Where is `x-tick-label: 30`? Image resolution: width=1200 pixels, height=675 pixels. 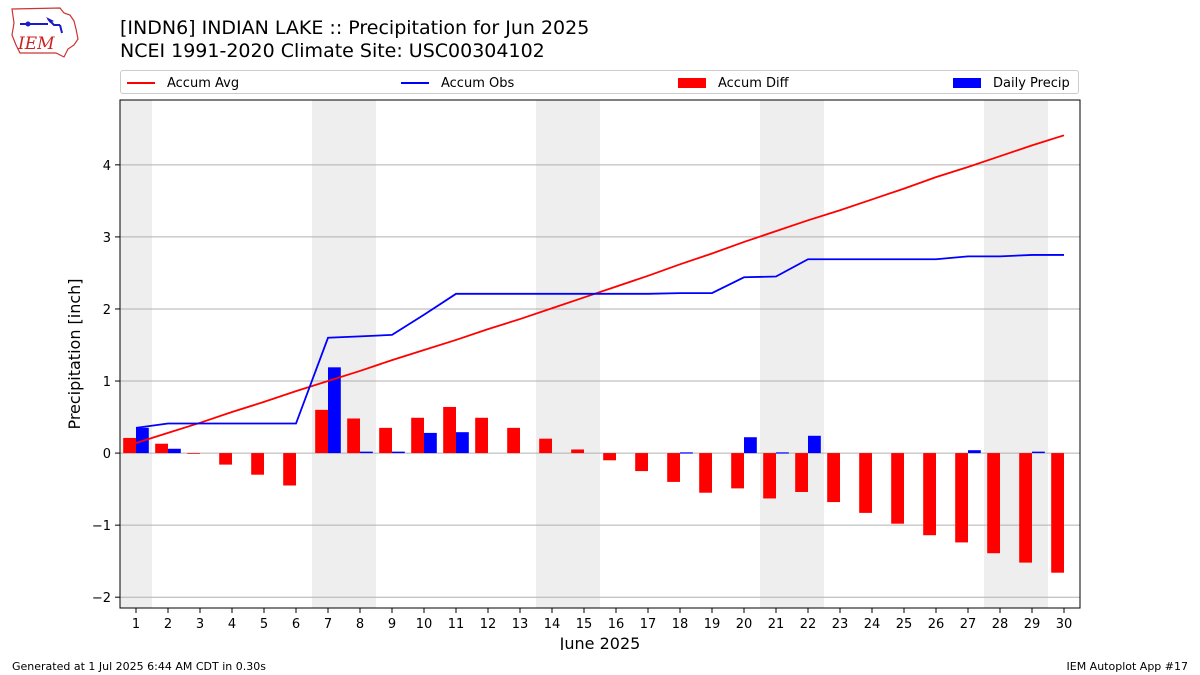 x-tick-label: 30 is located at coordinates (1064, 624).